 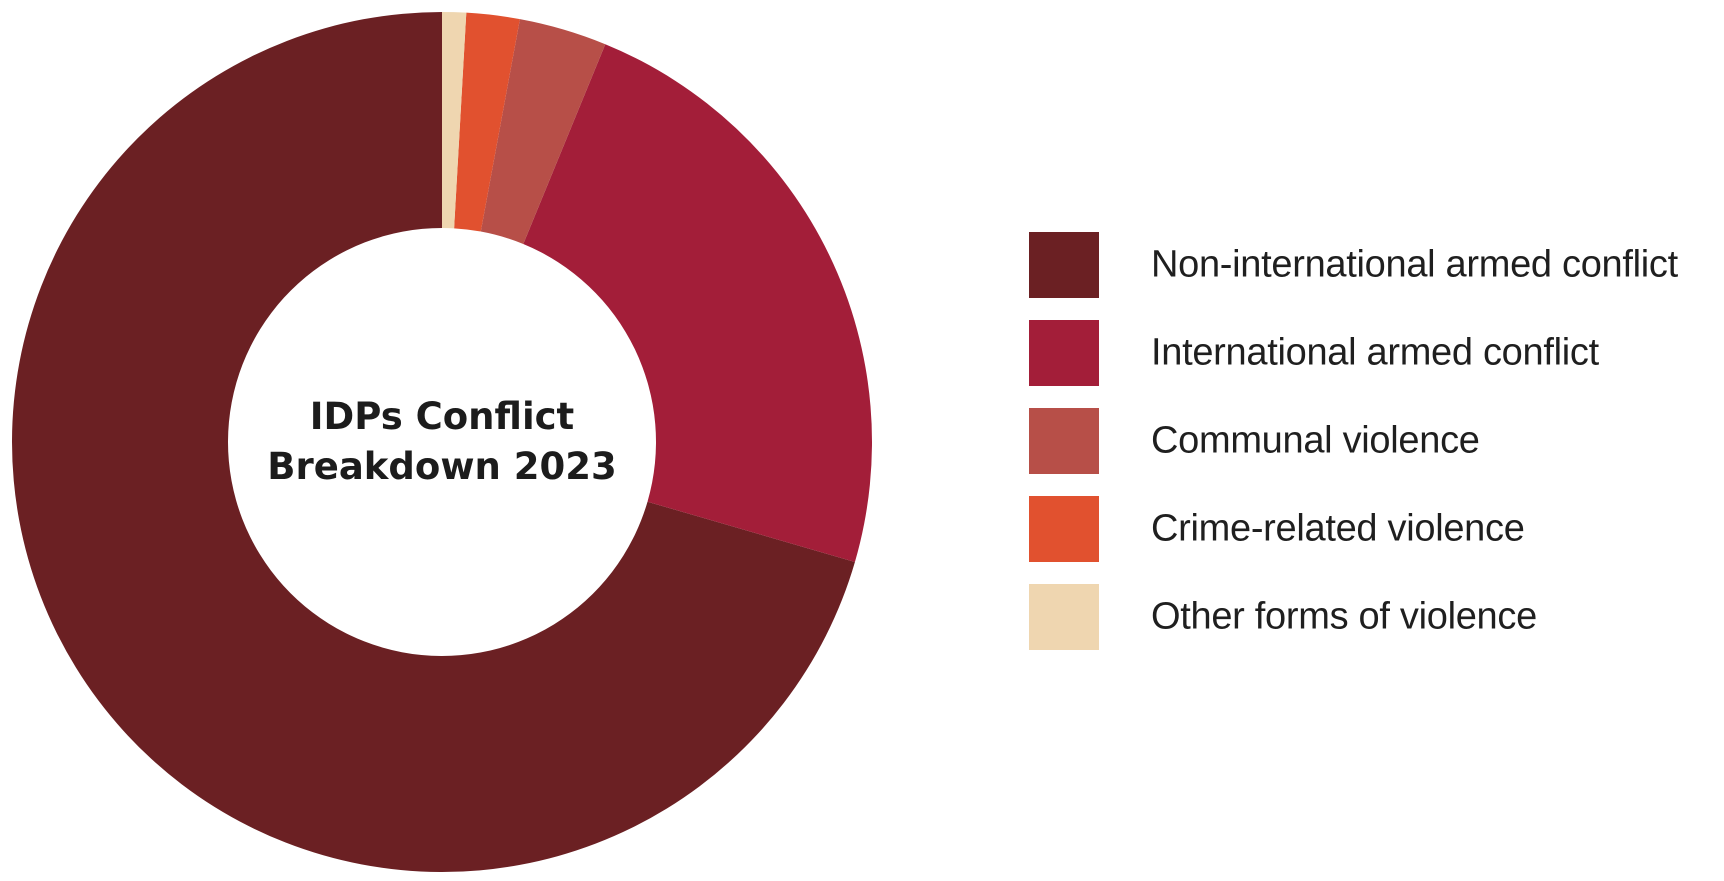 What do you see at coordinates (487, 122) in the screenshot?
I see `slice-crime-related-violence` at bounding box center [487, 122].